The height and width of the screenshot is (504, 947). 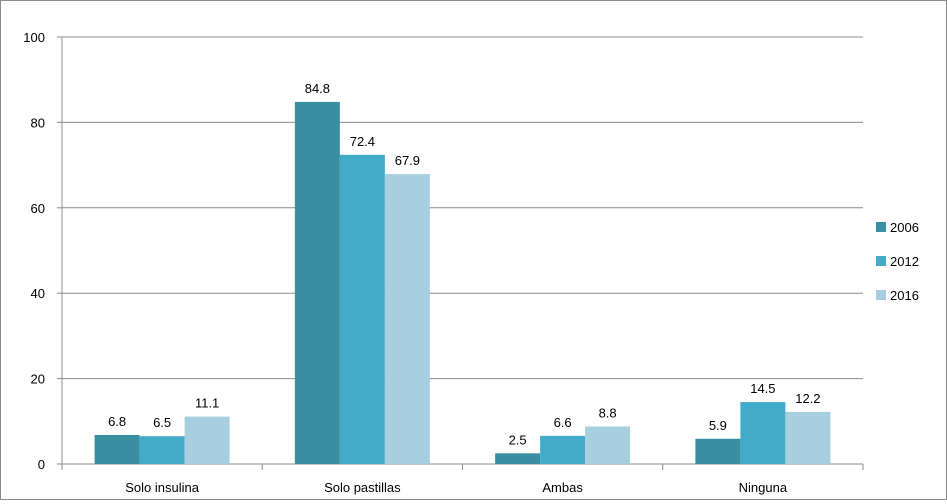 What do you see at coordinates (407, 160) in the screenshot?
I see `data-label: 67.9` at bounding box center [407, 160].